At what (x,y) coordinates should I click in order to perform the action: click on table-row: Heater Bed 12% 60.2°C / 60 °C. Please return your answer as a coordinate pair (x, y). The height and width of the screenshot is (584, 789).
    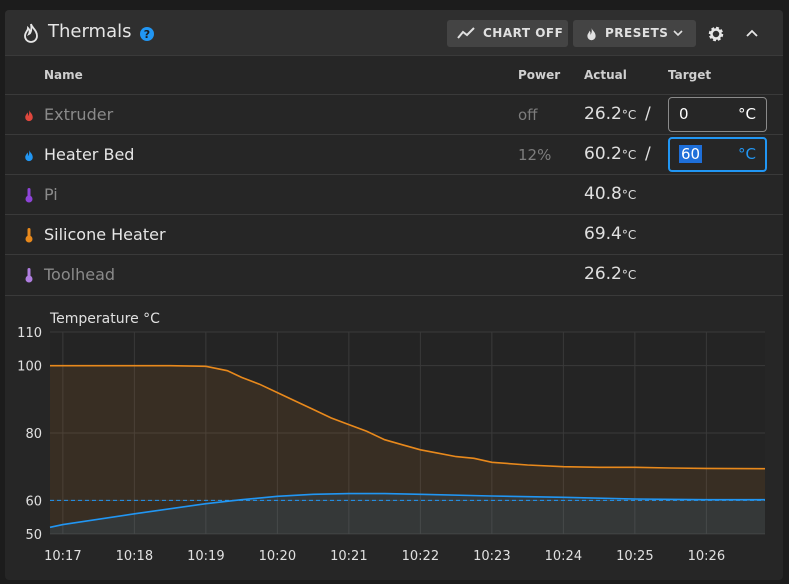
    Looking at the image, I should click on (394, 154).